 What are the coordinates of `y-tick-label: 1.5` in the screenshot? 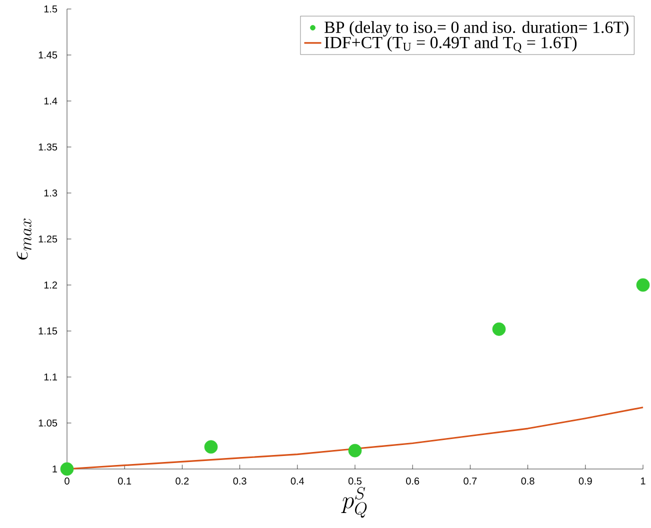 It's located at (51, 9).